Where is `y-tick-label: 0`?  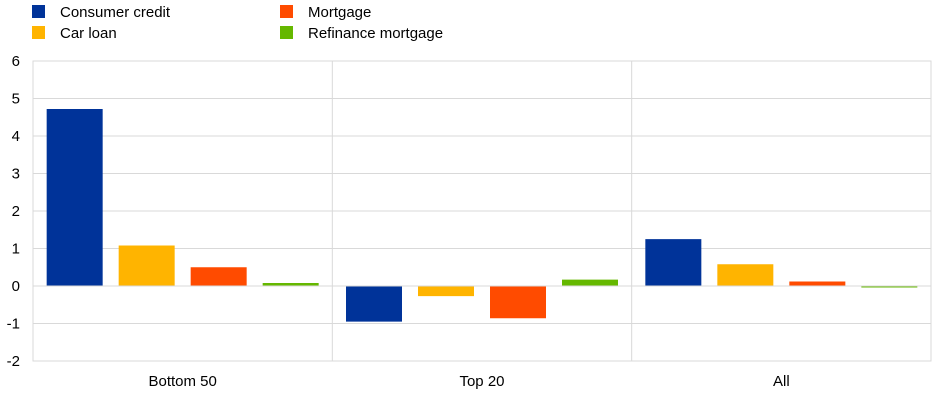
y-tick-label: 0 is located at coordinates (16, 286).